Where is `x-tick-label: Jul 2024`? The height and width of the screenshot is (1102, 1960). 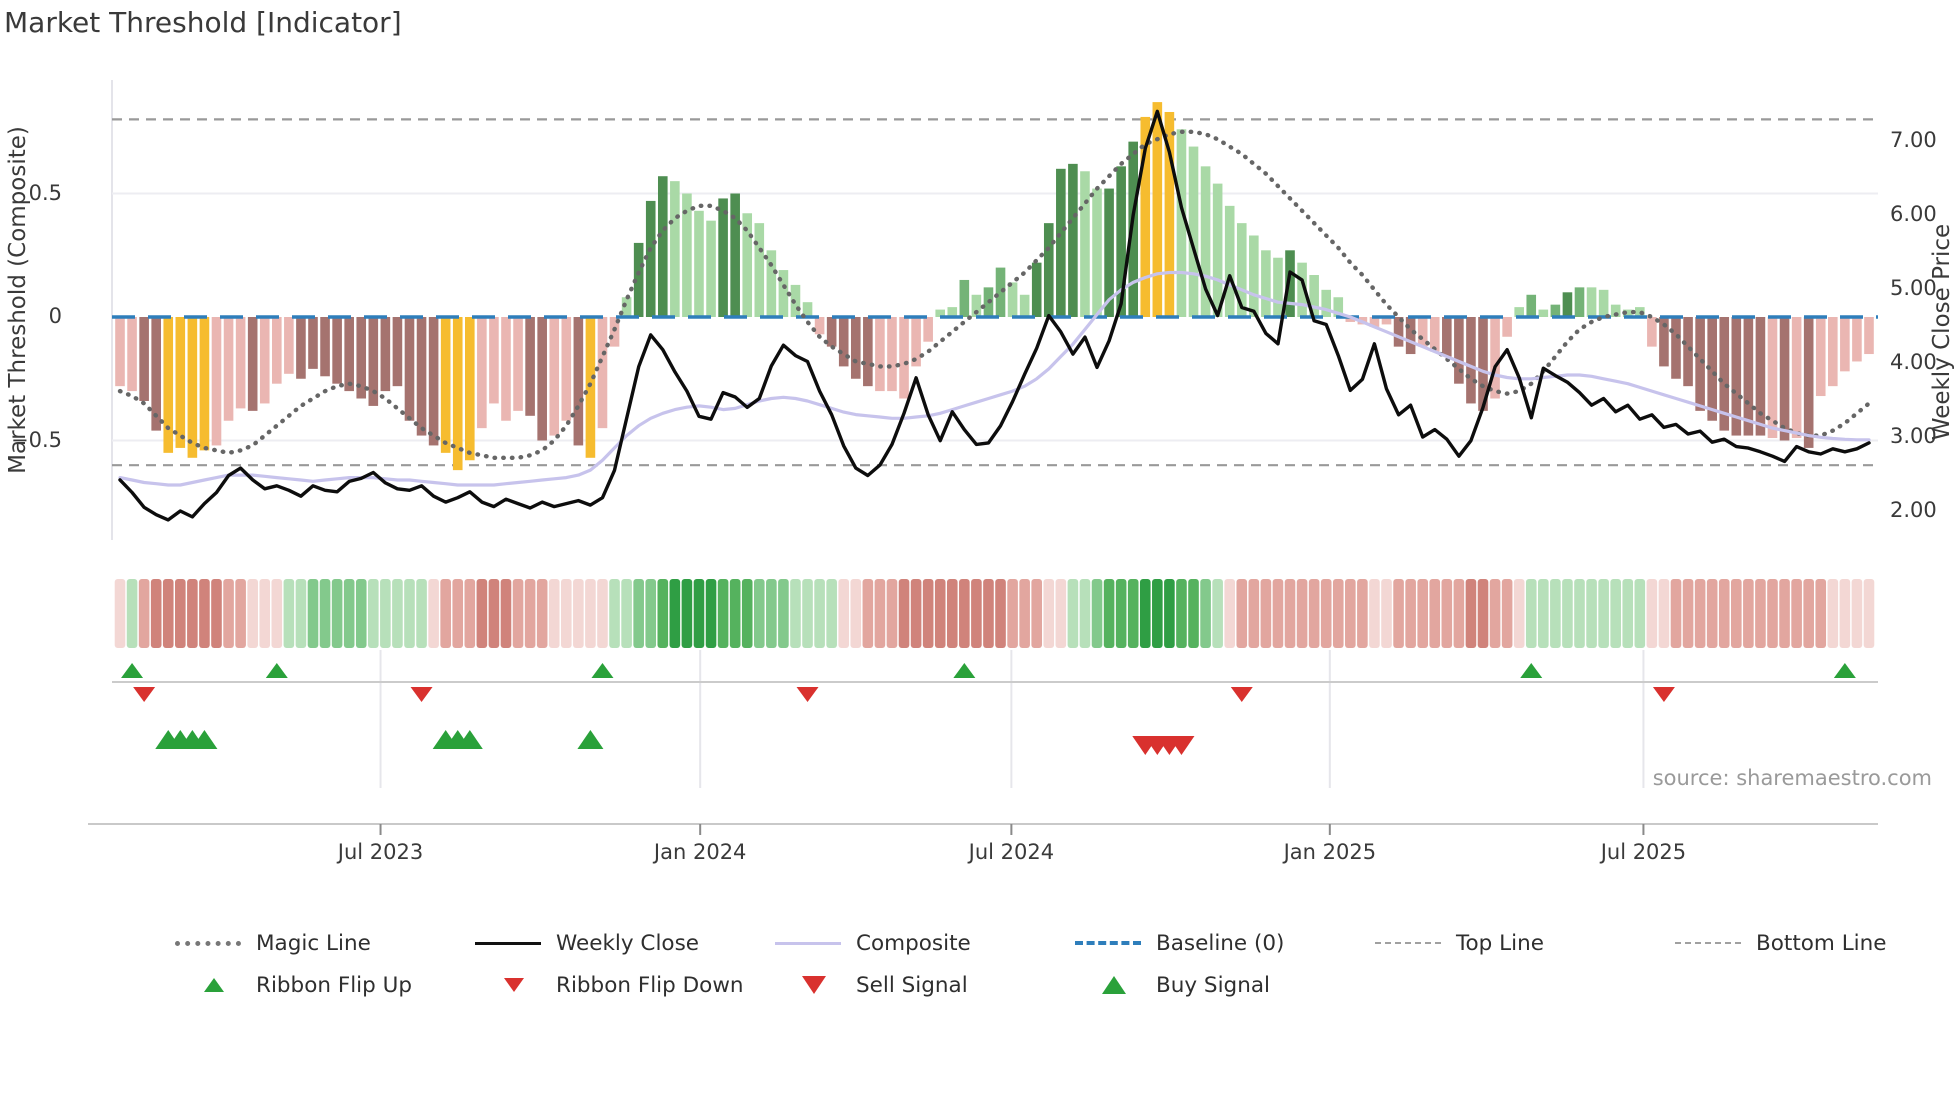 x-tick-label: Jul 2024 is located at coordinates (1011, 852).